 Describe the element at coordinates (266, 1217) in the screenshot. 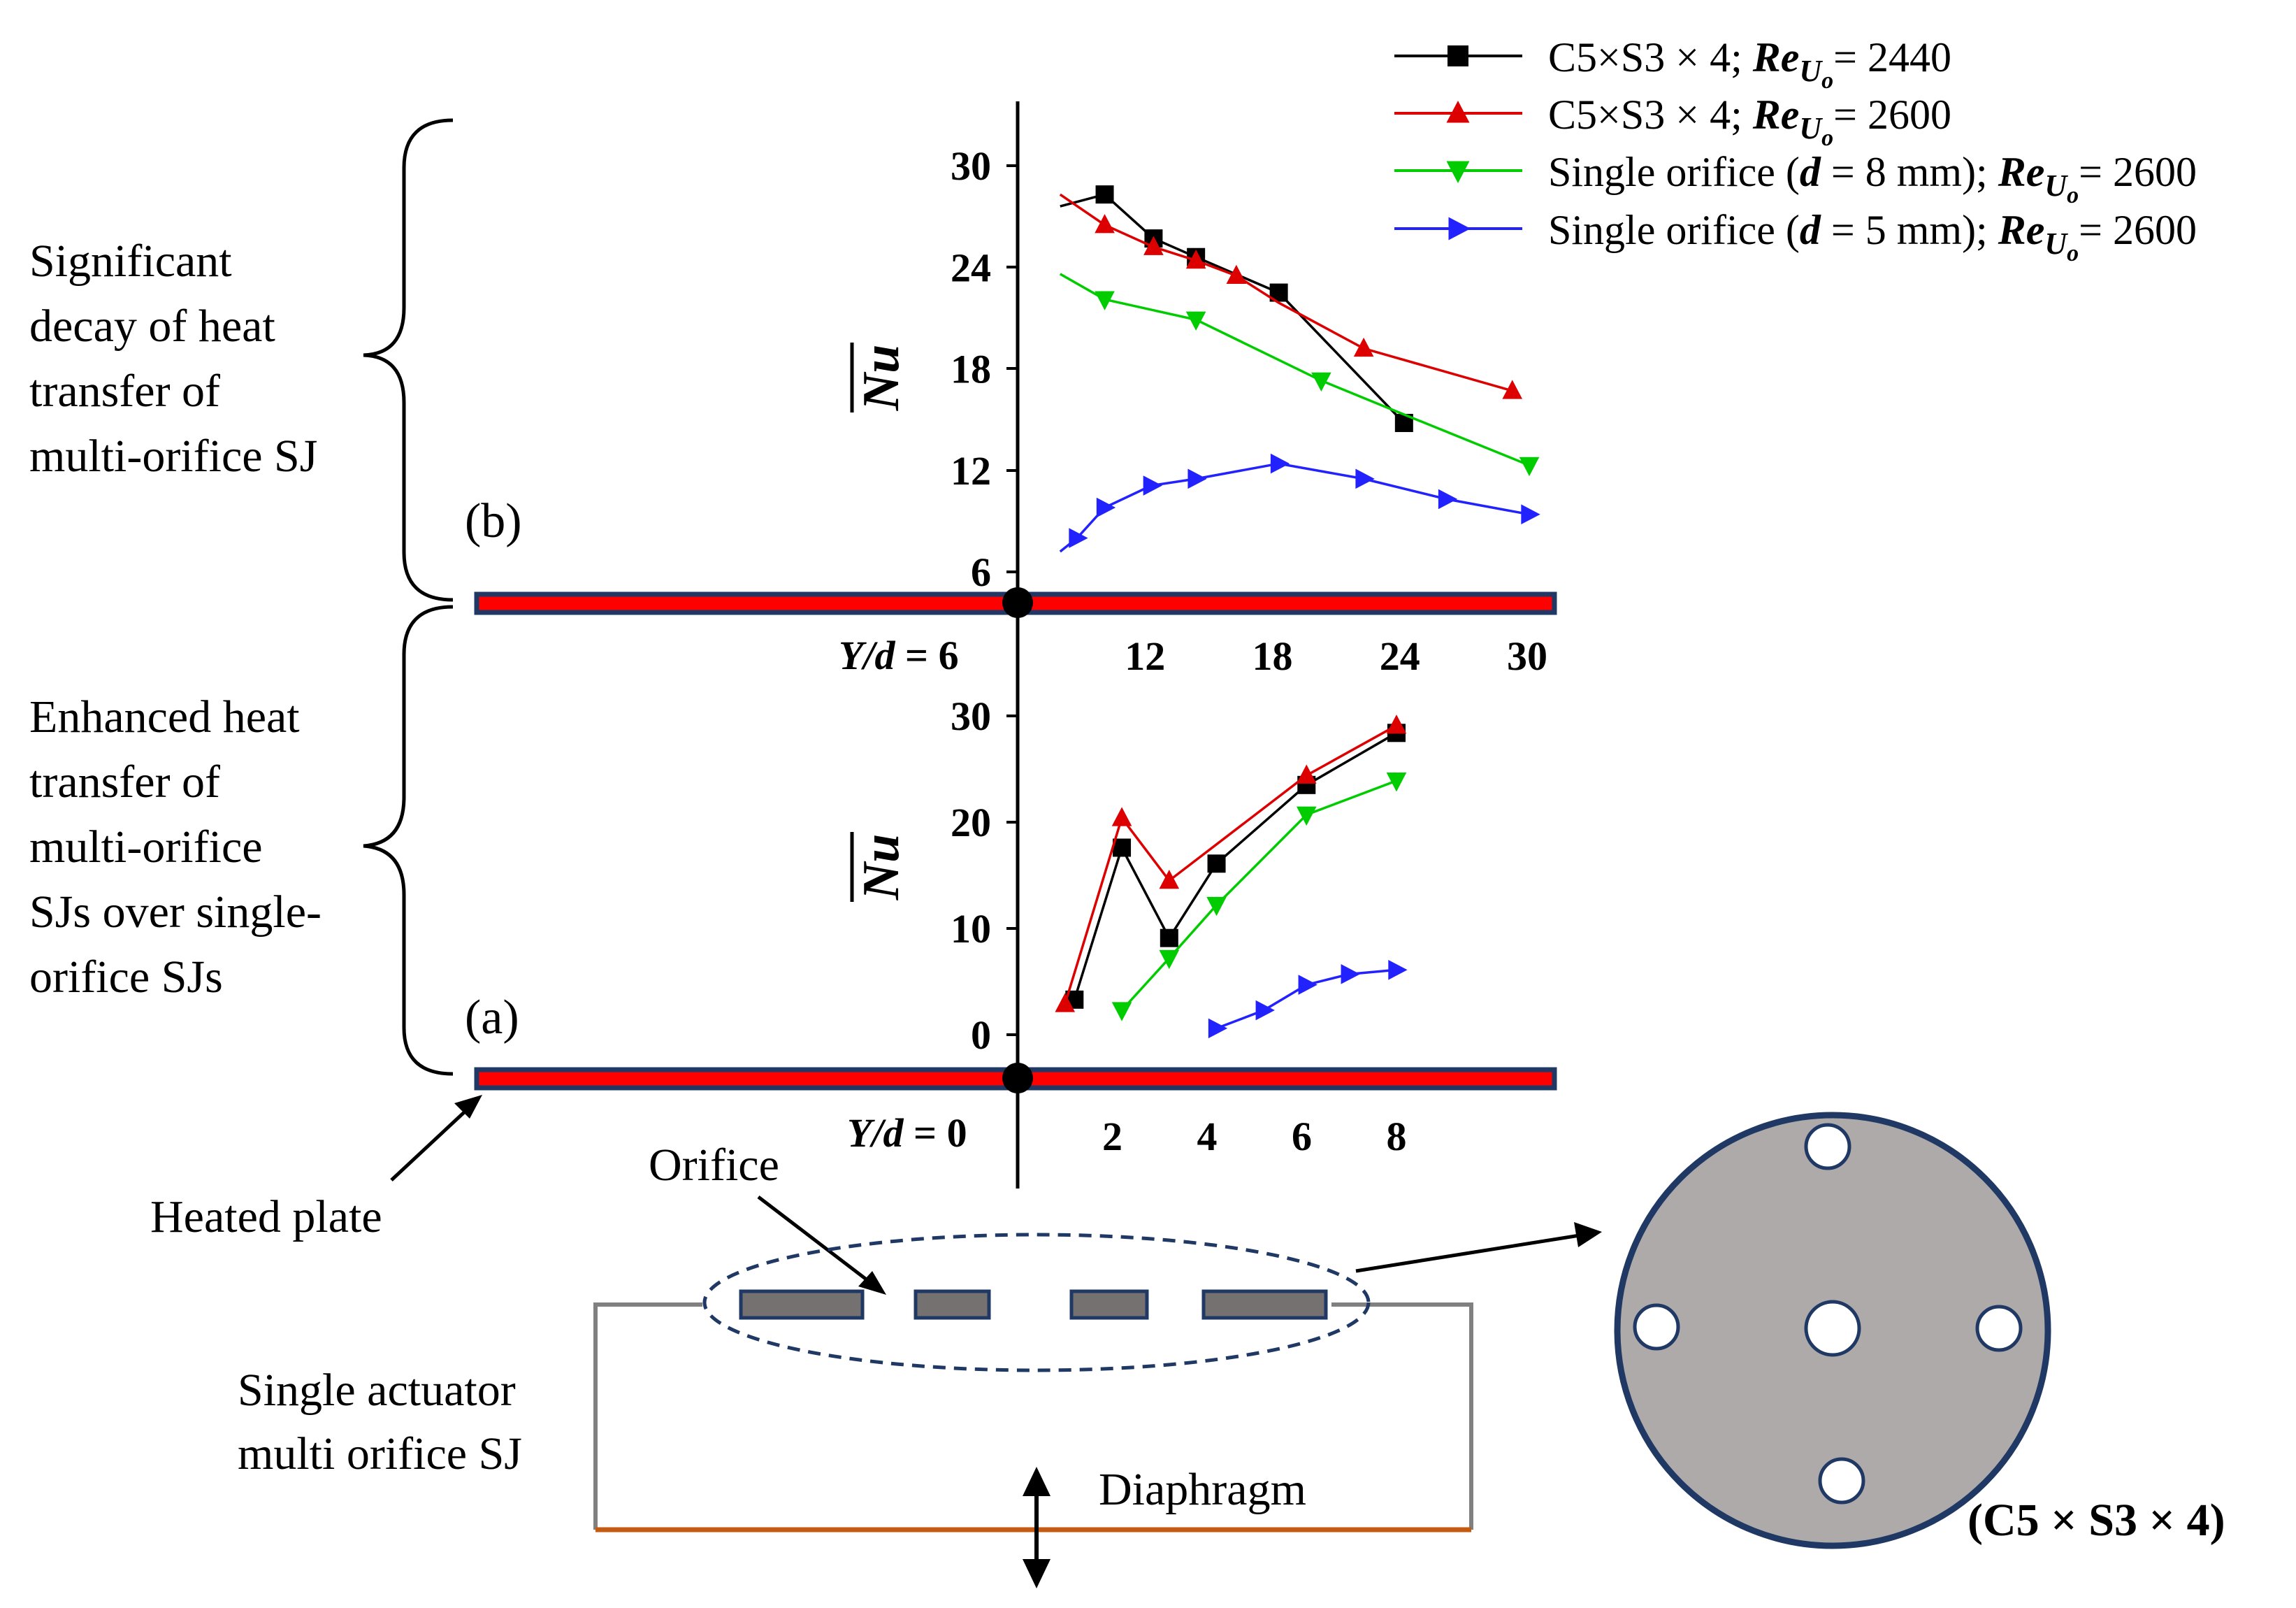

I see `heated-plate-label: Heated plate` at that location.